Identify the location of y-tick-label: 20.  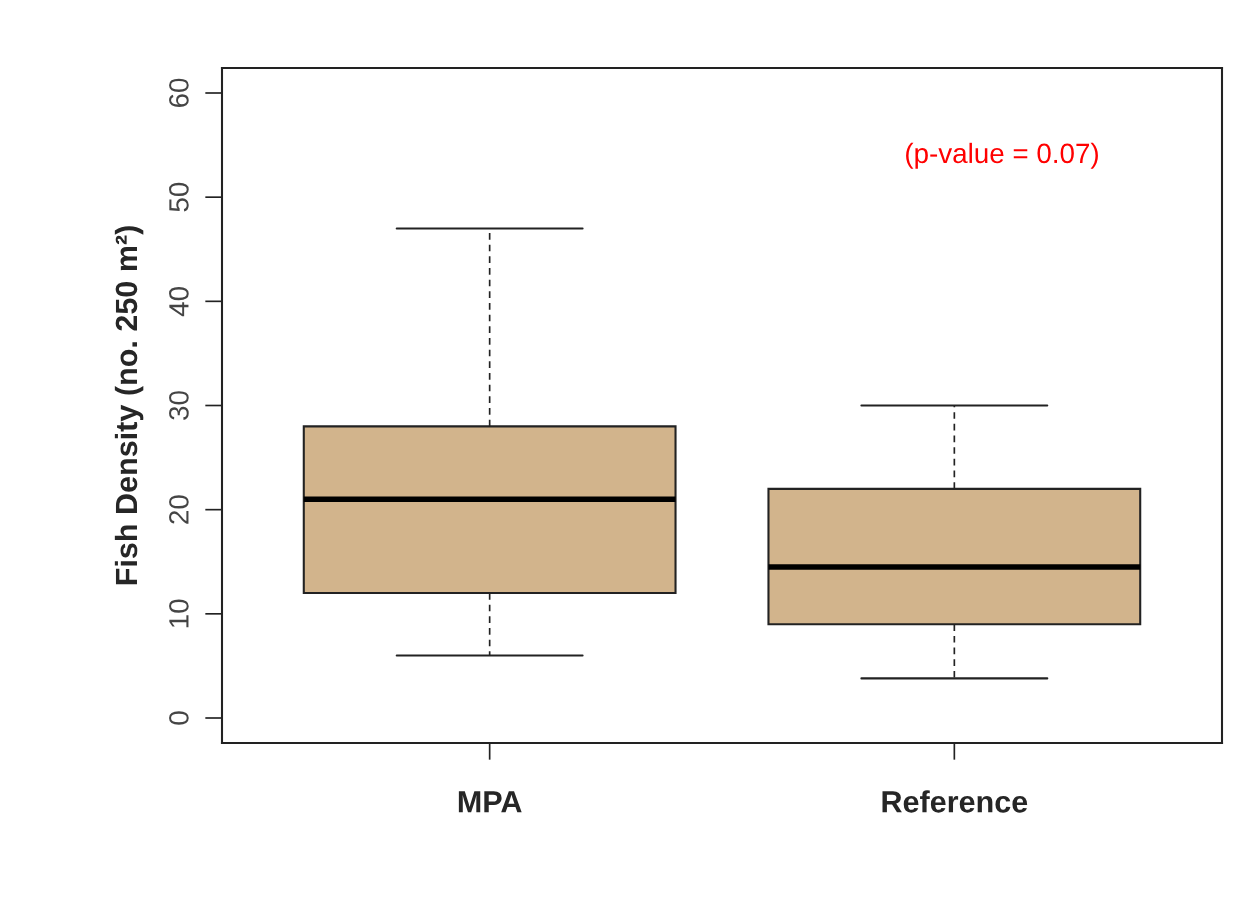
(179, 509).